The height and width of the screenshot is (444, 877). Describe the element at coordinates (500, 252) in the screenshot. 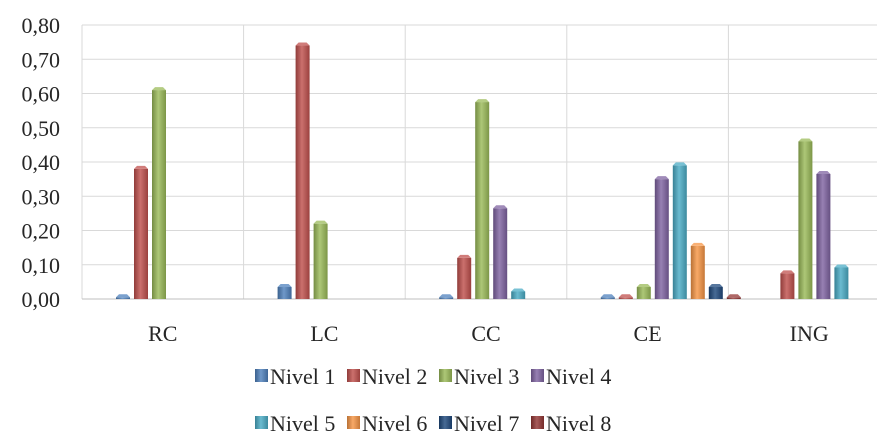

I see `bar-nivel-4-cc` at that location.